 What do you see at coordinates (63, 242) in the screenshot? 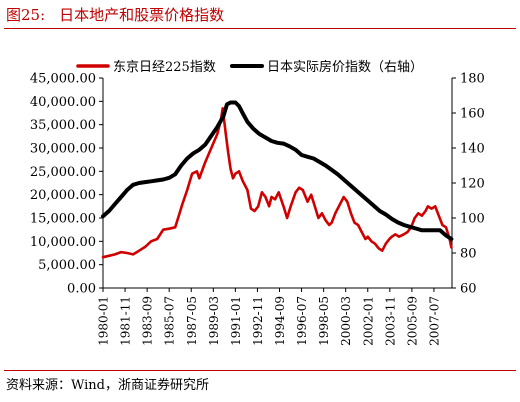
I see `left-tick-label: 10,000.00` at bounding box center [63, 242].